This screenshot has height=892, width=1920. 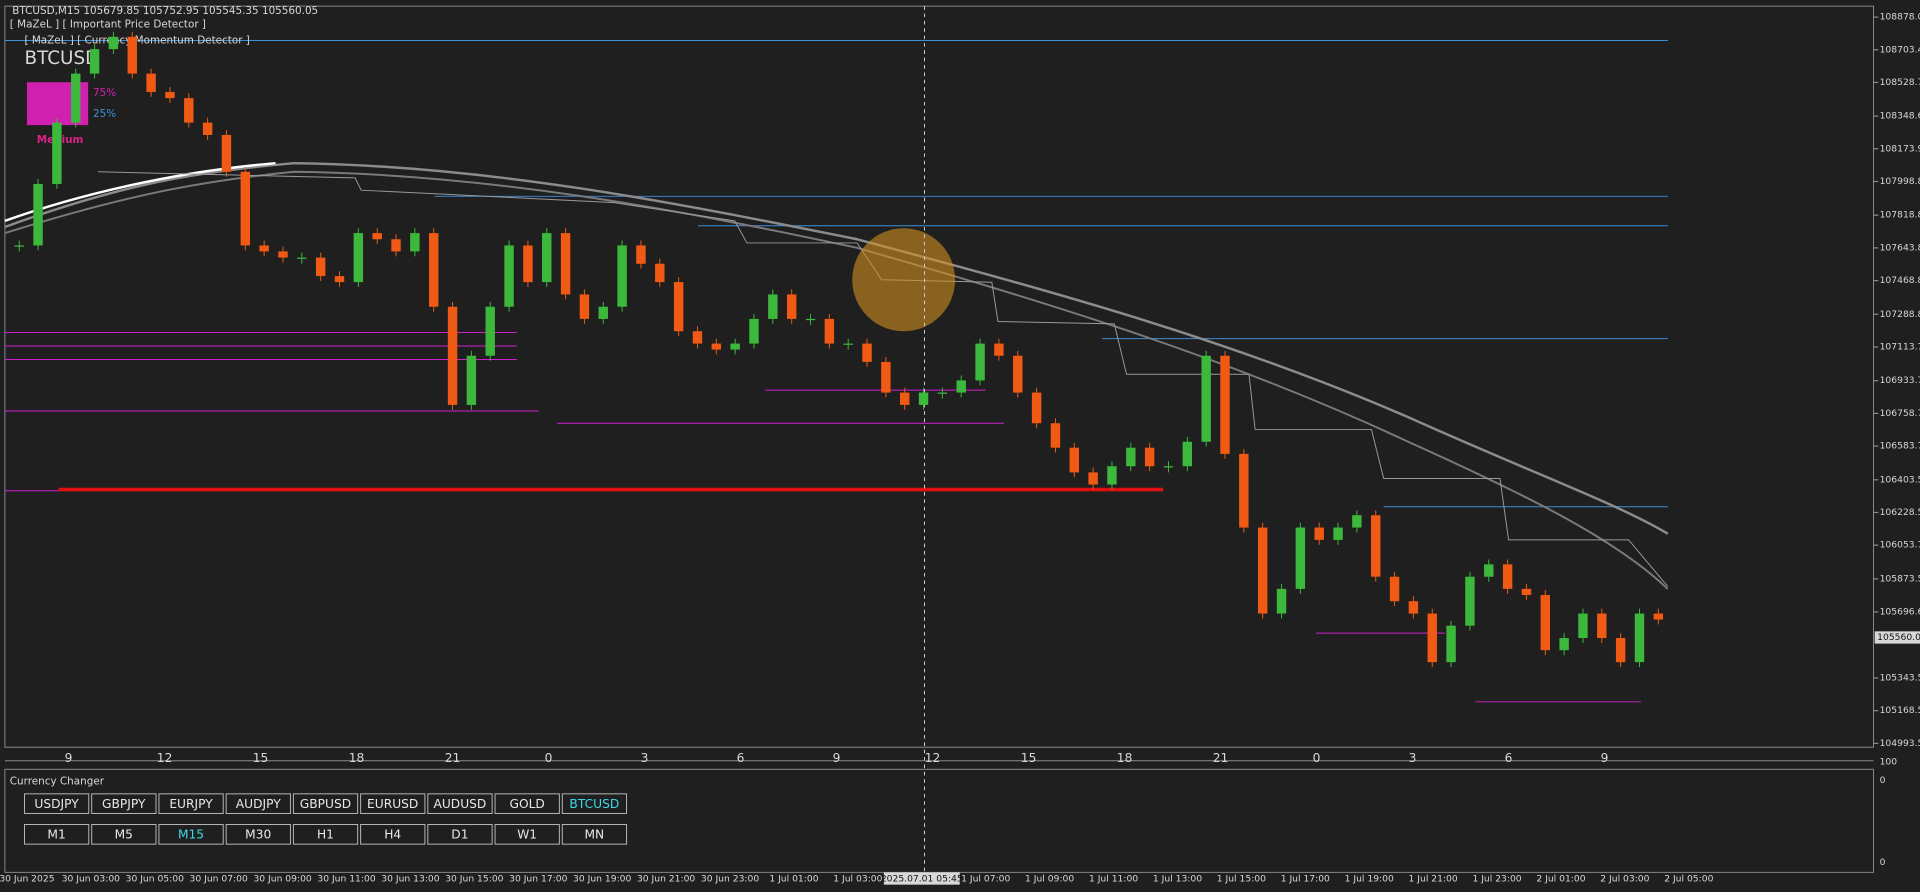 What do you see at coordinates (741, 758) in the screenshot?
I see `hour-label: 6` at bounding box center [741, 758].